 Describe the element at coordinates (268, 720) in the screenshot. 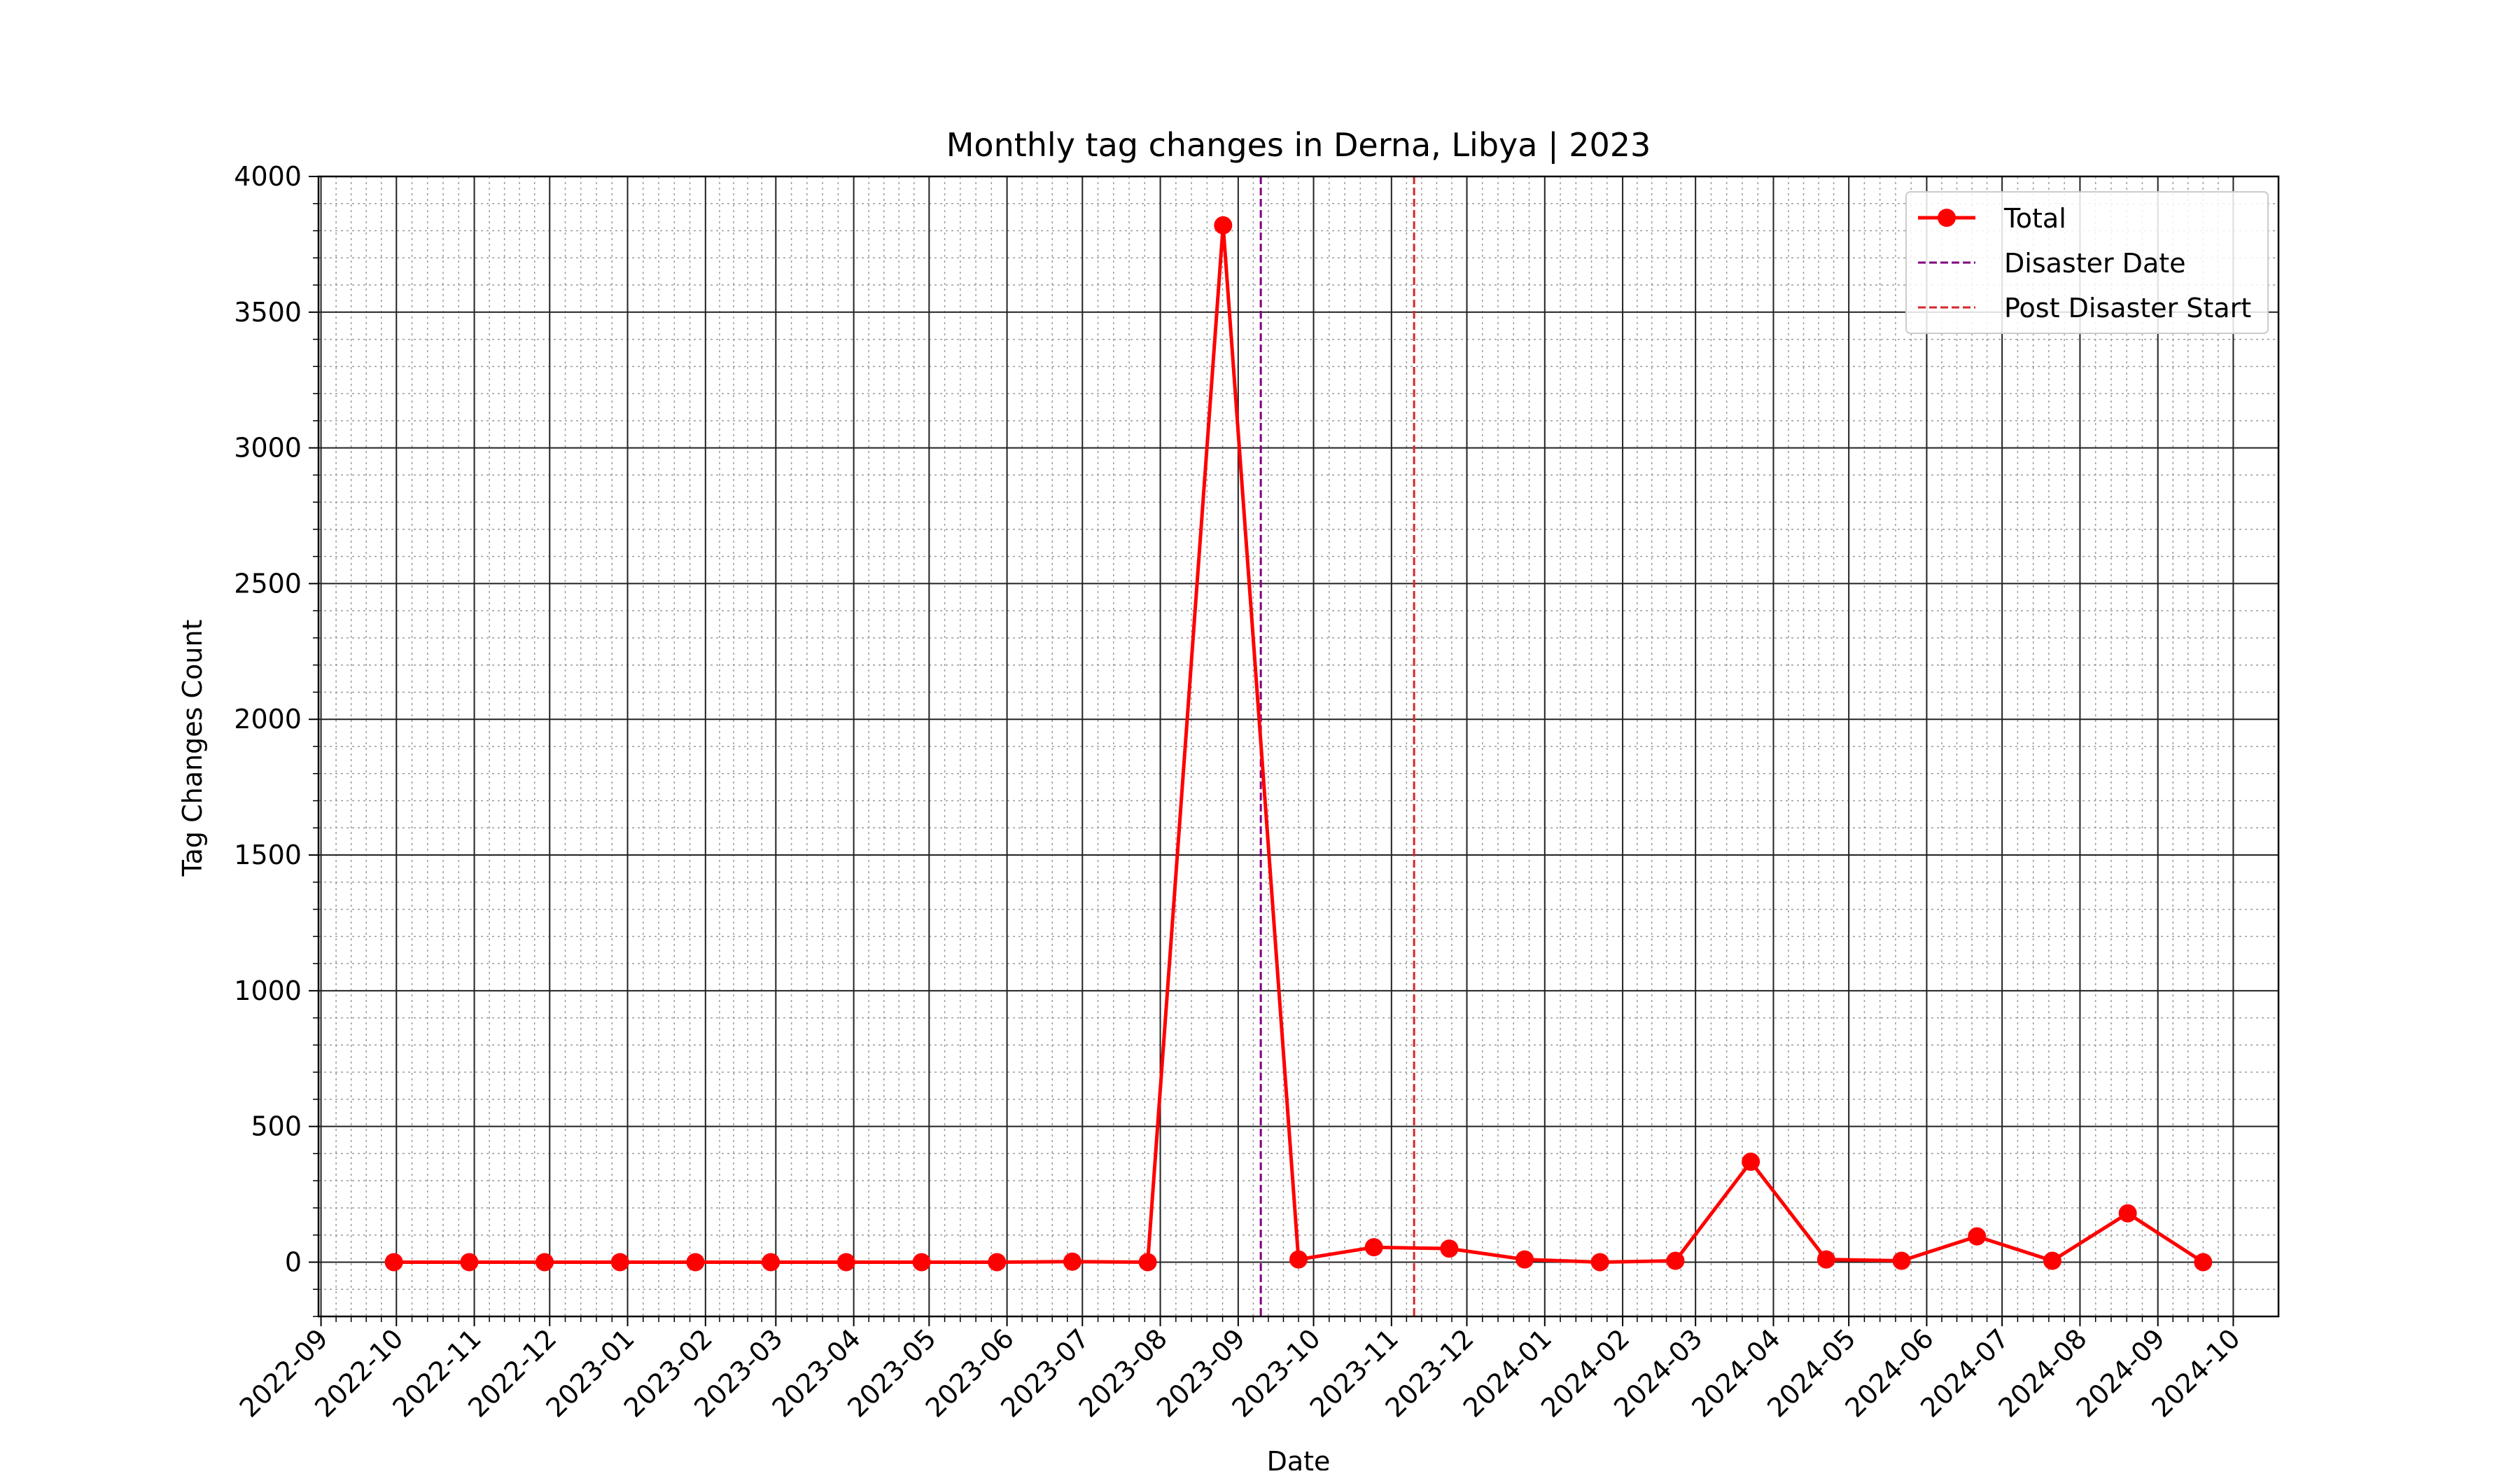

I see `y-tick-label: 2000` at that location.